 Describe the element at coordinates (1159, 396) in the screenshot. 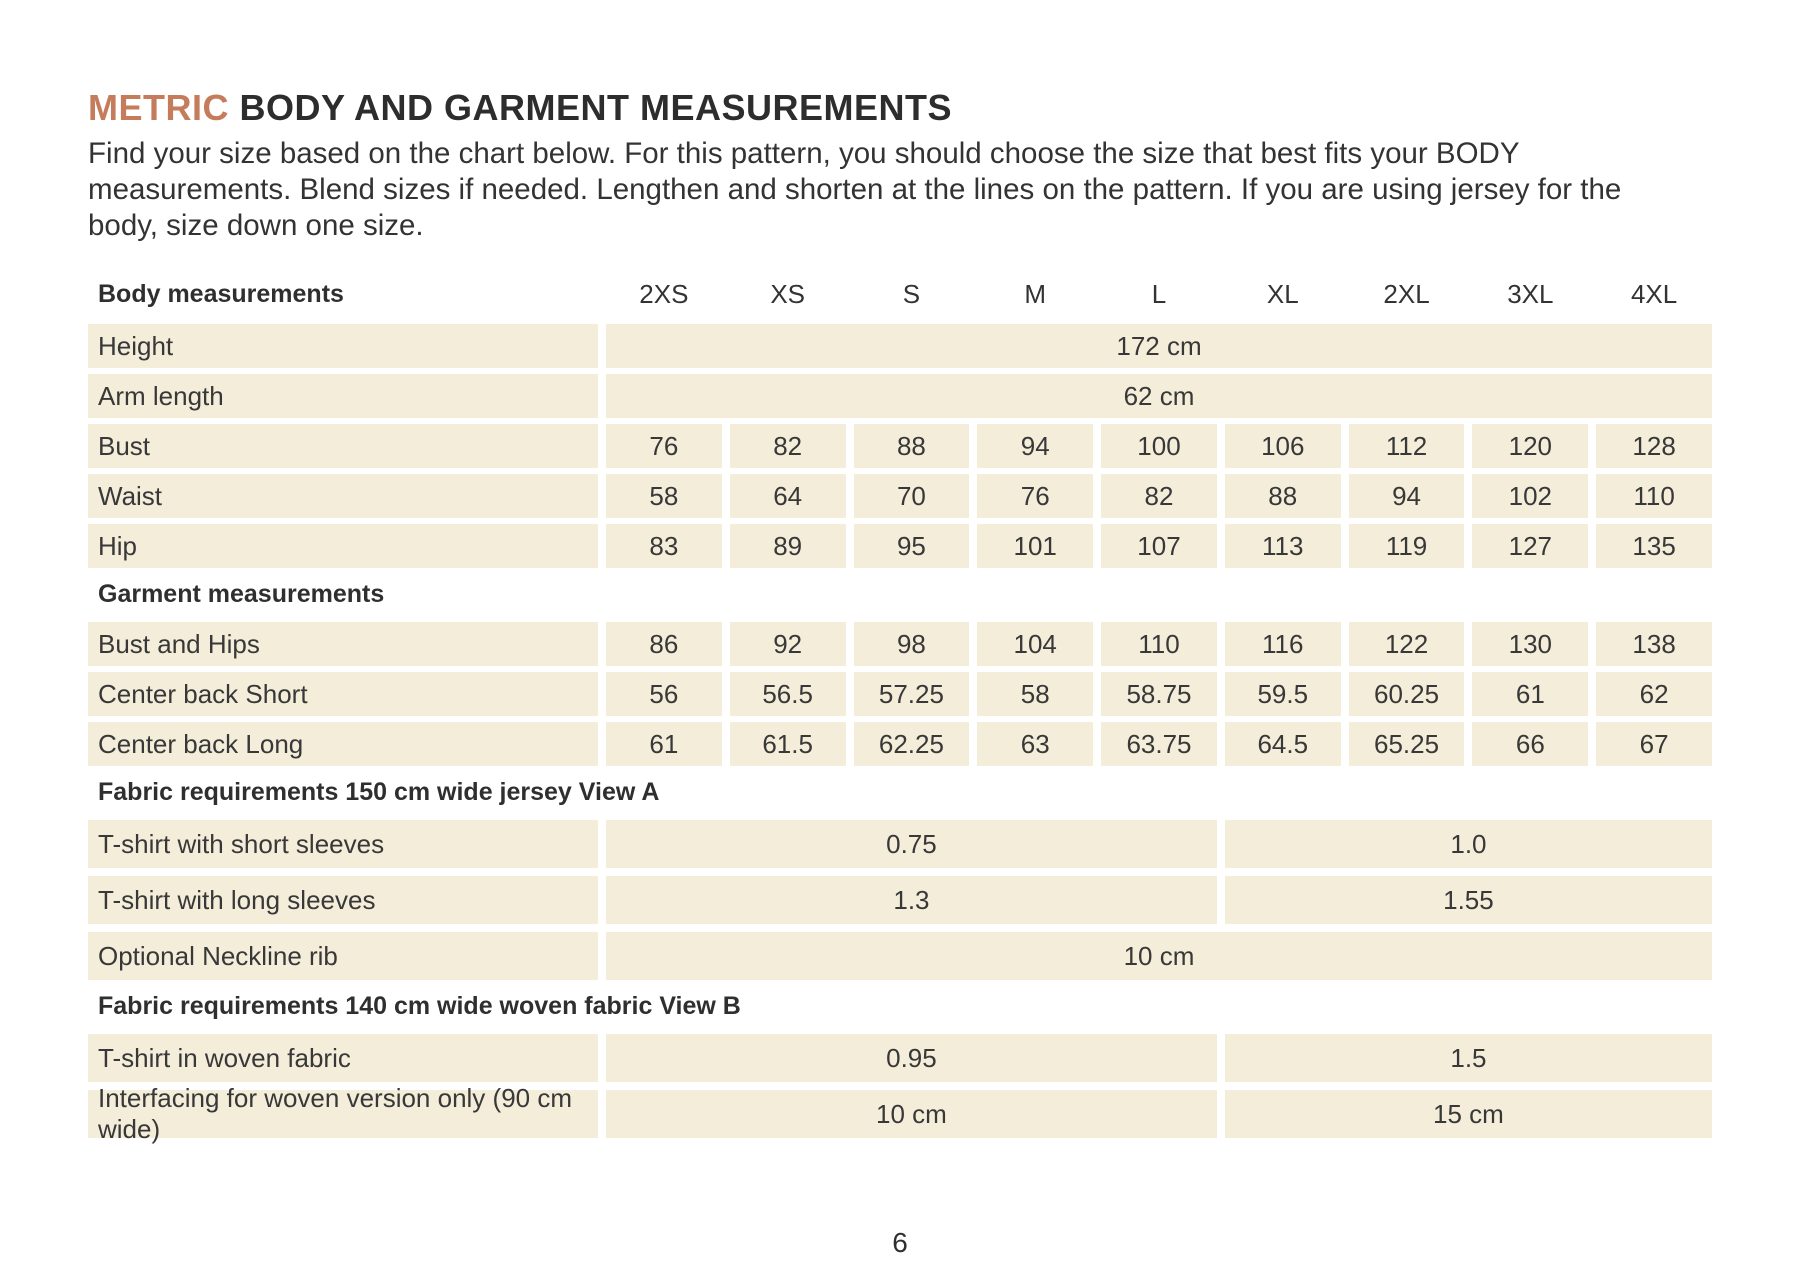

I see `merged-value-cell: 62 cm` at that location.